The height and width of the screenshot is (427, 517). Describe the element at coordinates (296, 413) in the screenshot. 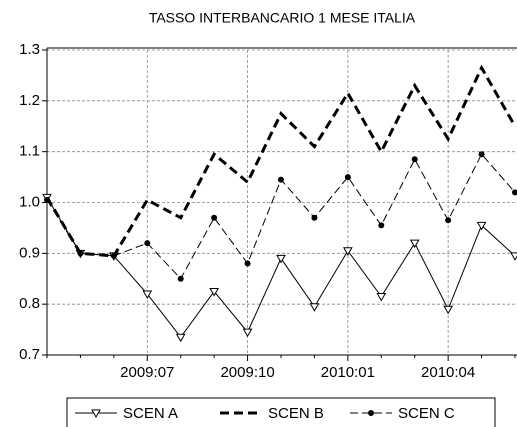

I see `legend-label: SCEN B` at that location.